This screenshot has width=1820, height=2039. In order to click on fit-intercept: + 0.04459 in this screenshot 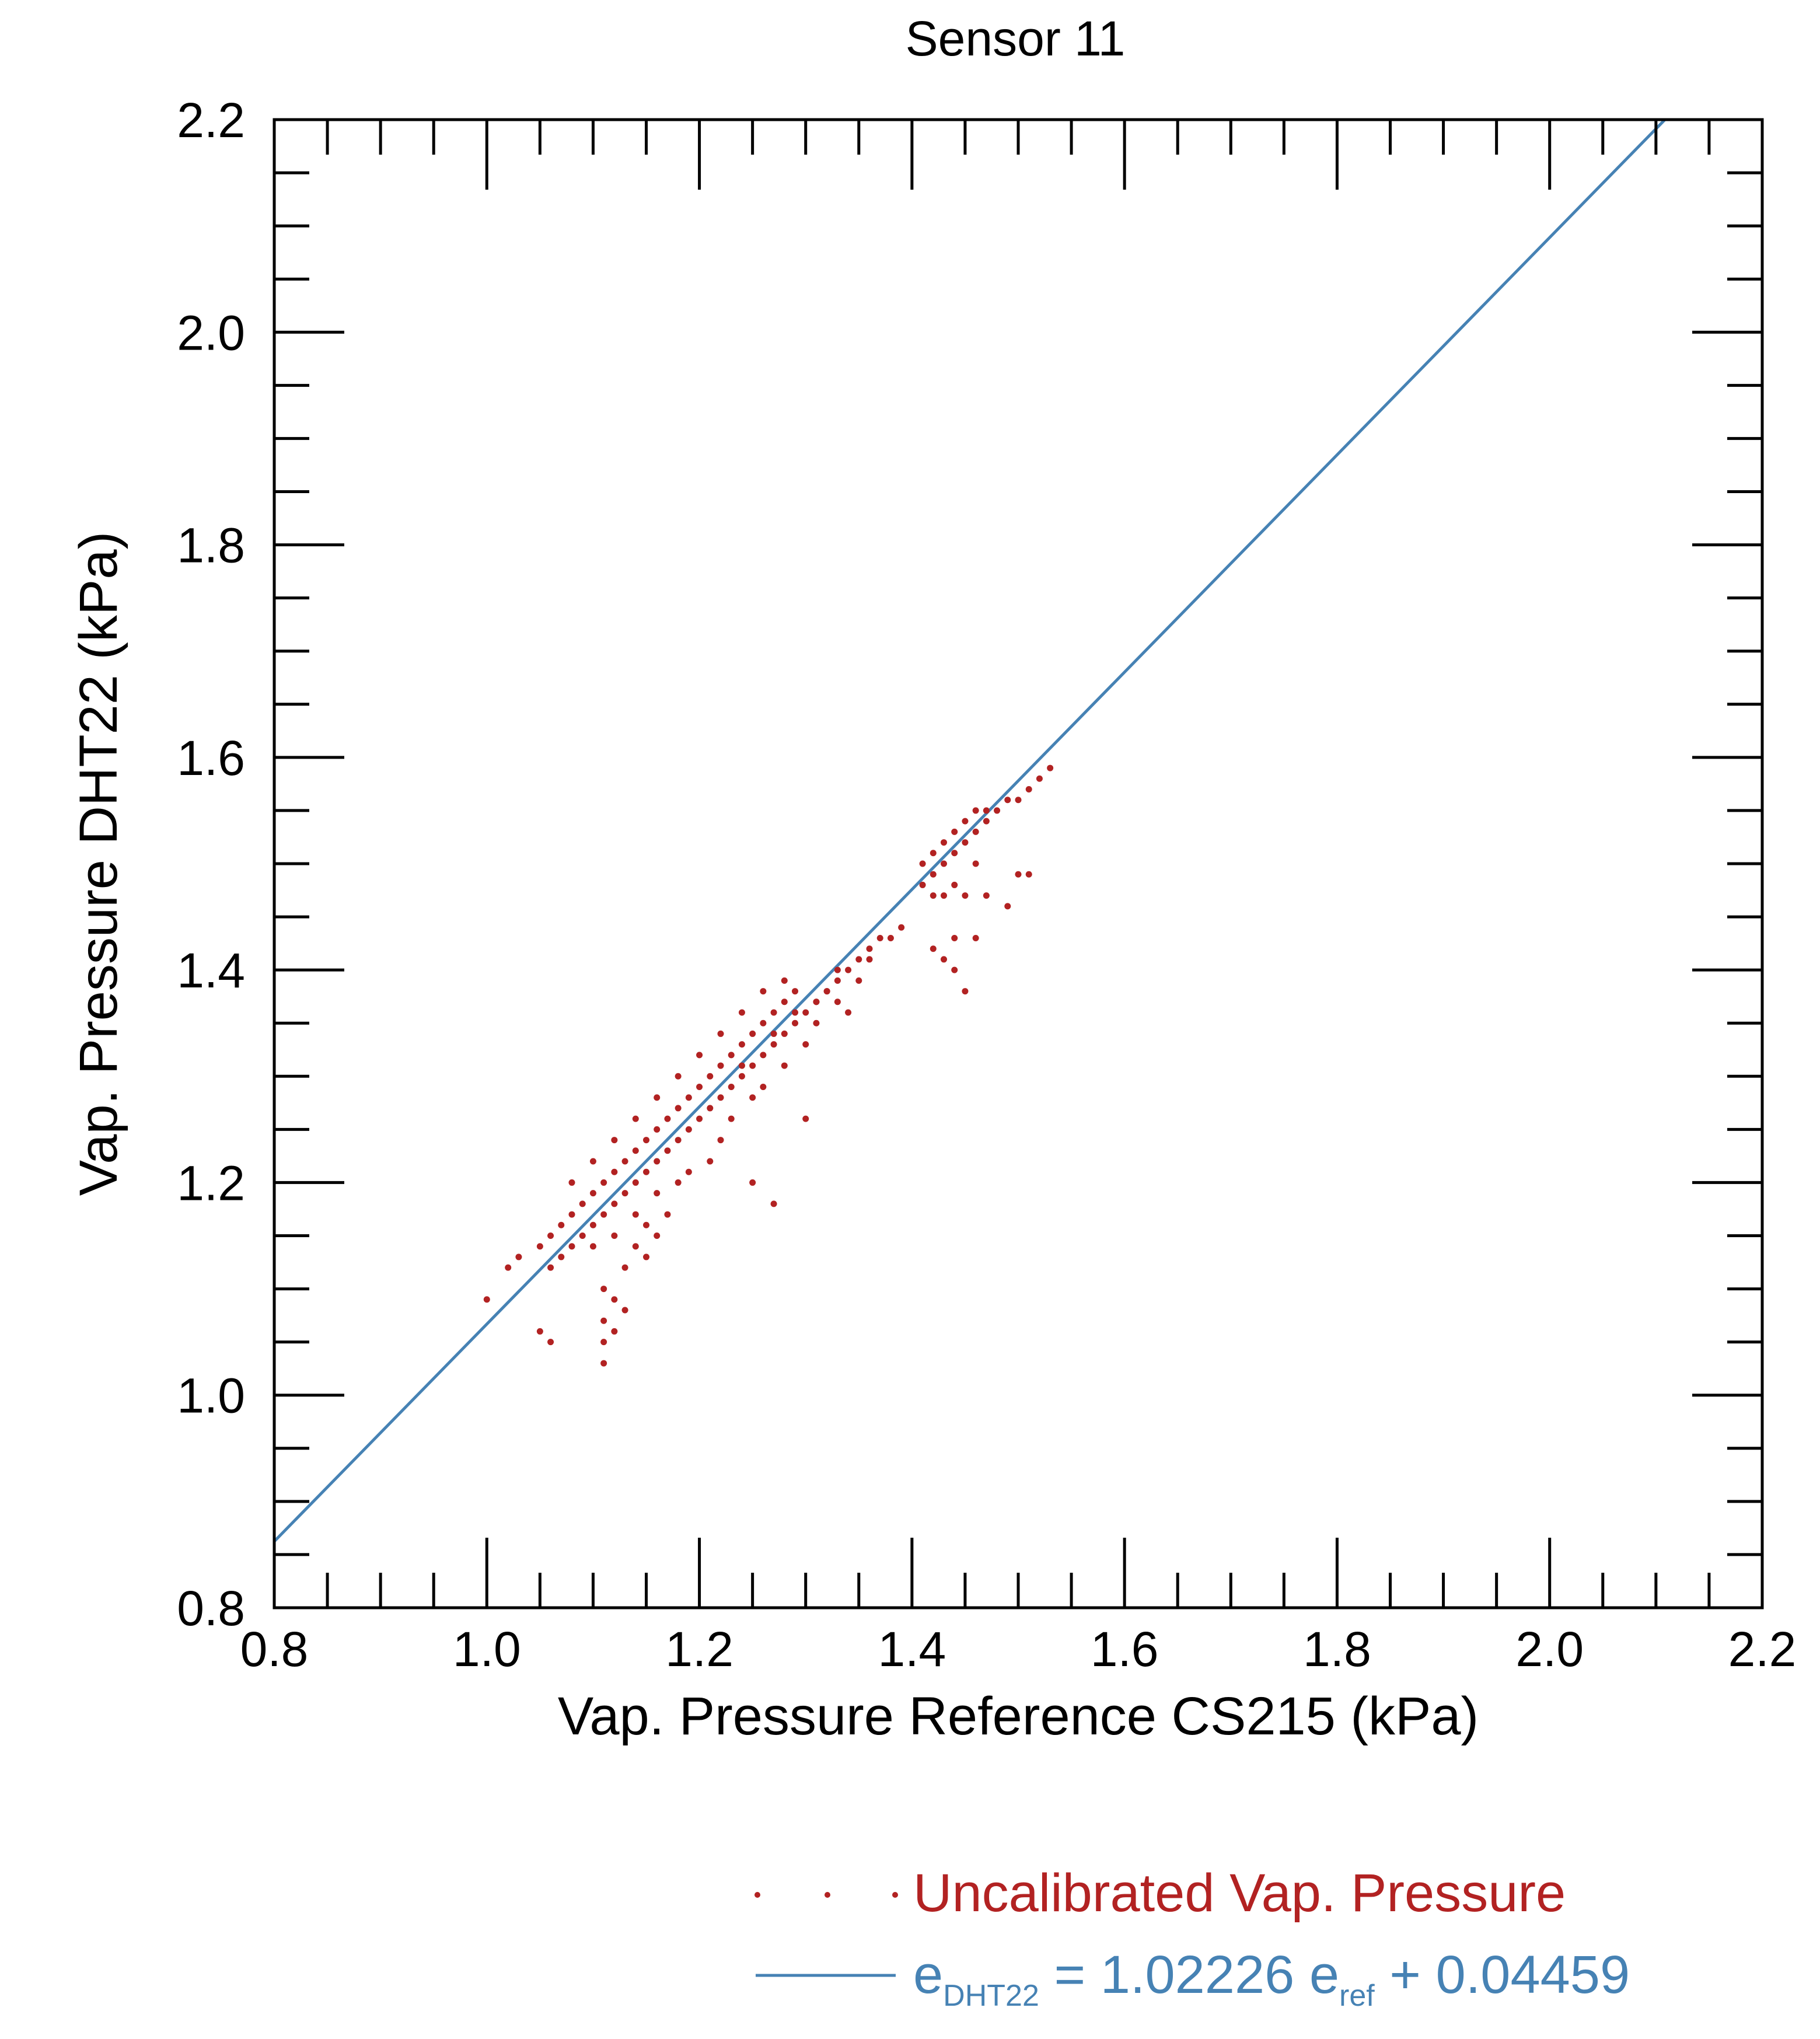, I will do `click(1502, 1975)`.